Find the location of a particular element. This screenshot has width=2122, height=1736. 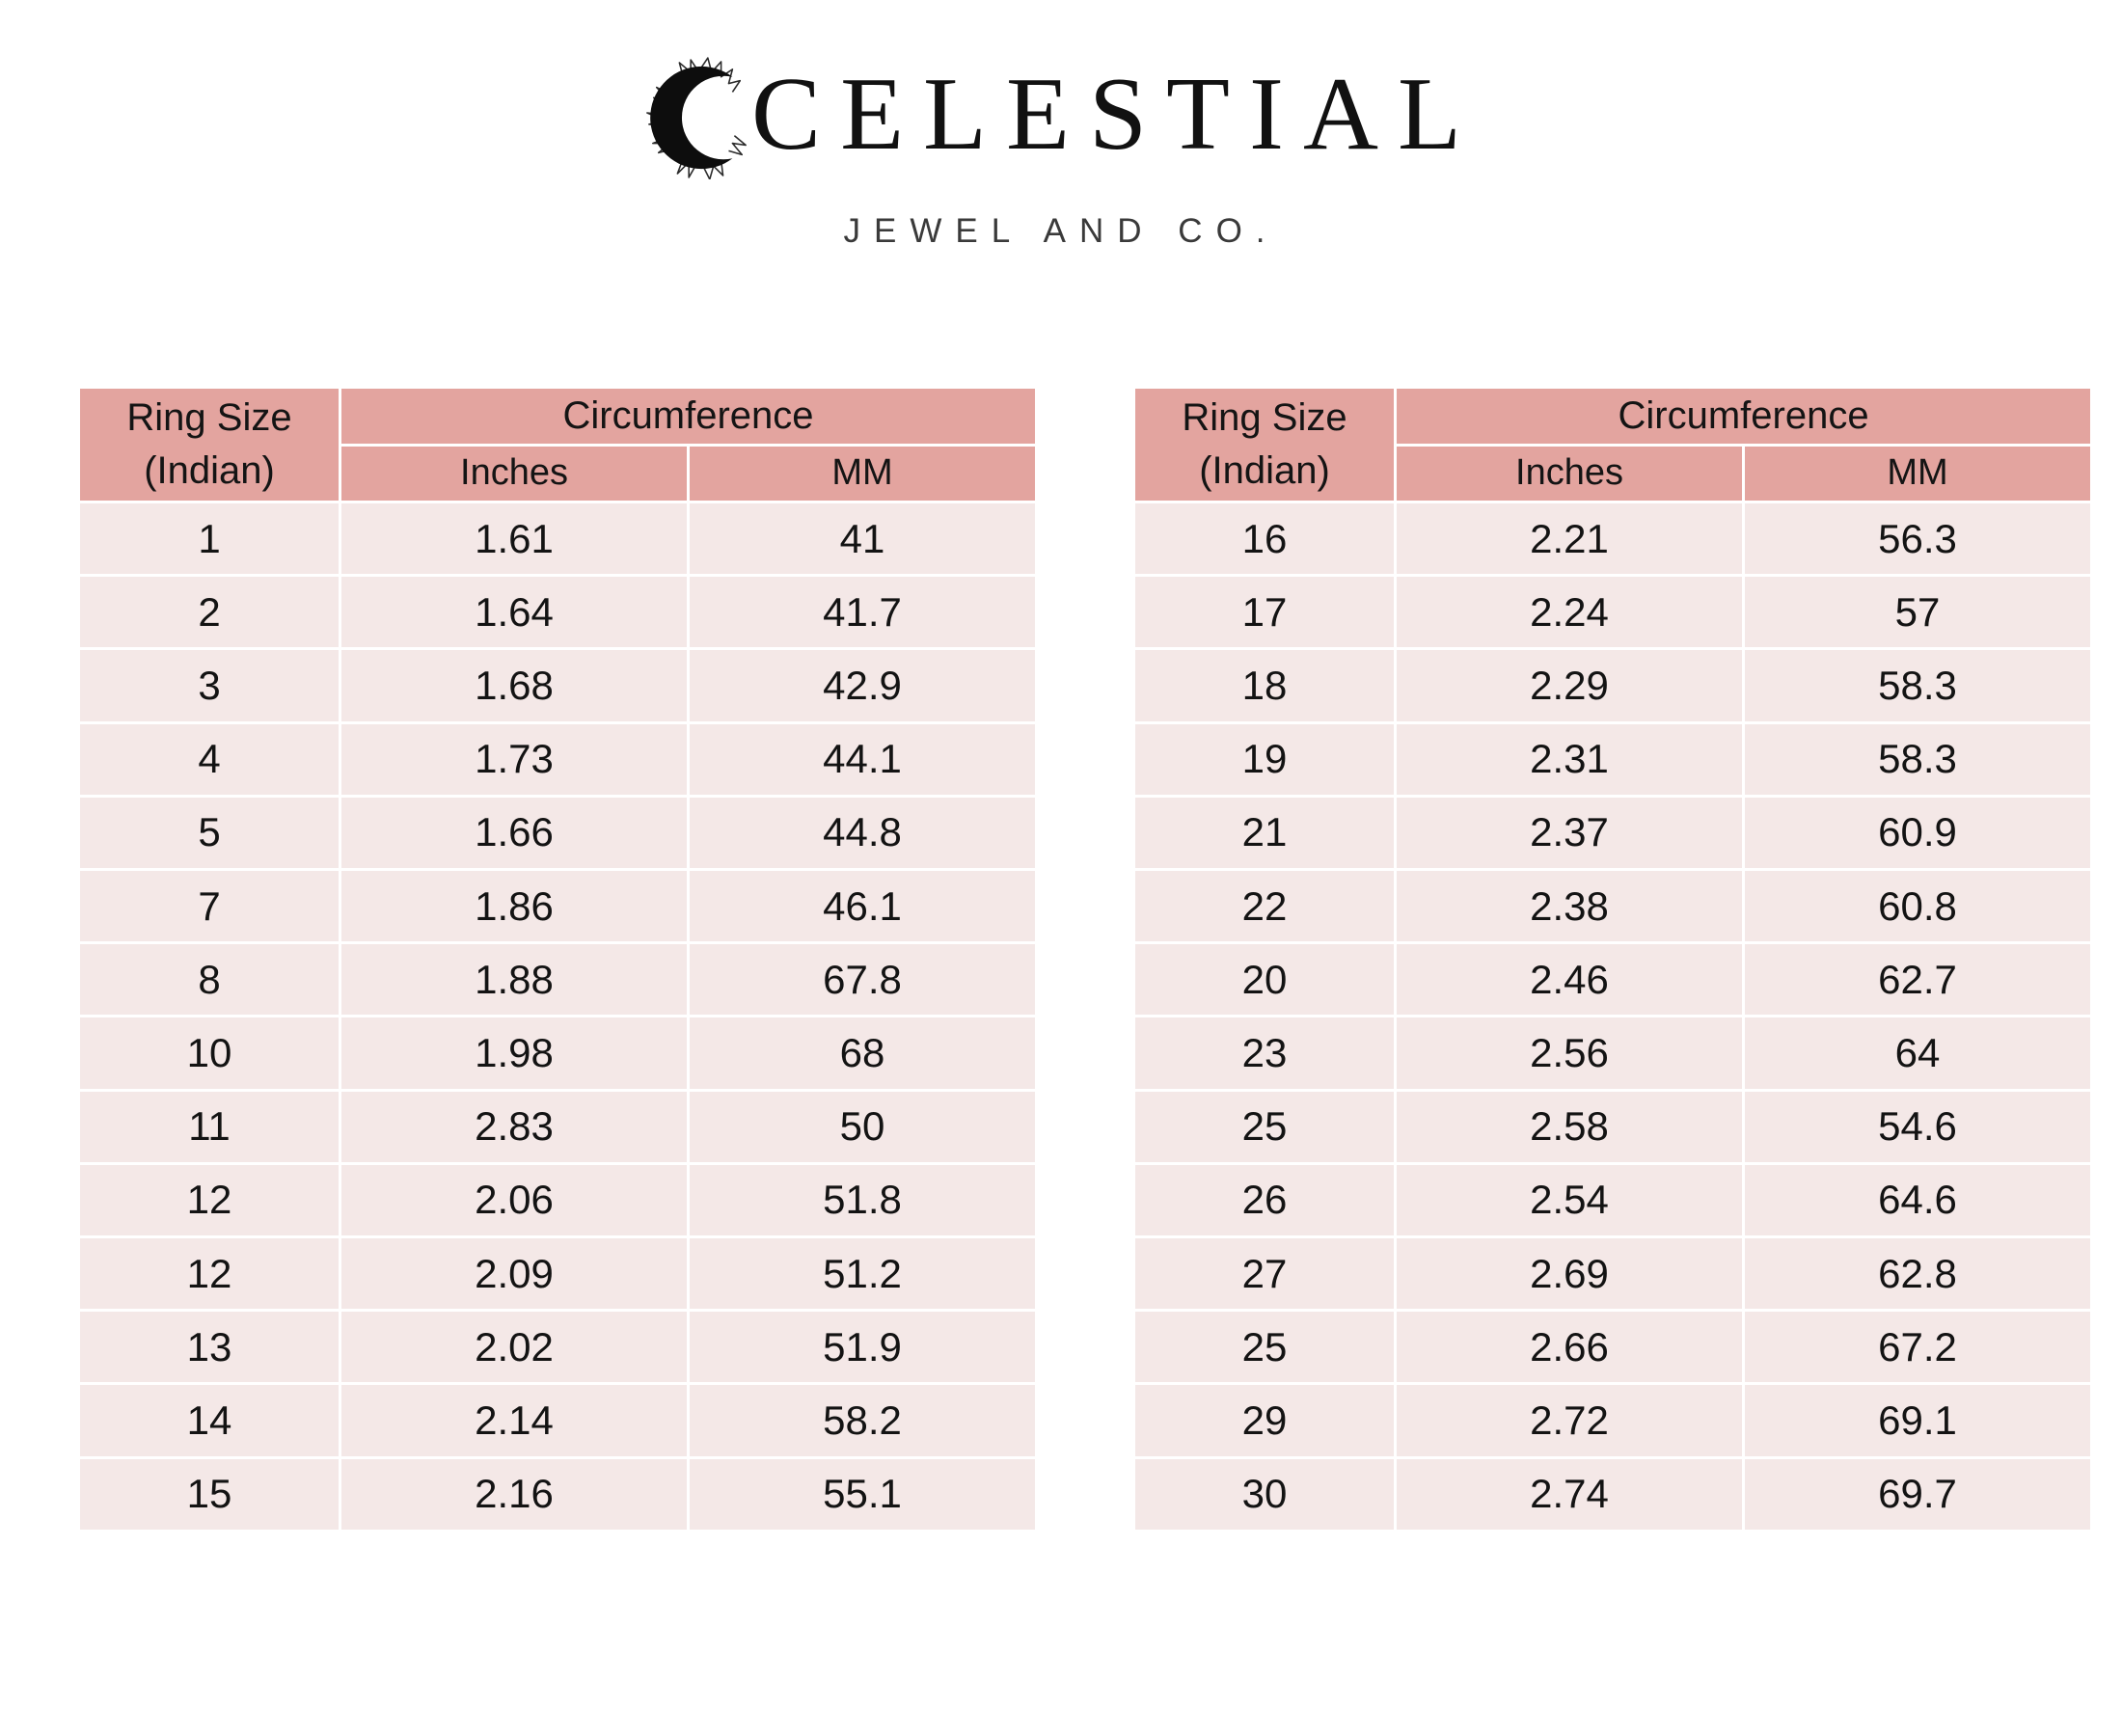

cell-inches: 1.66 is located at coordinates (514, 833).